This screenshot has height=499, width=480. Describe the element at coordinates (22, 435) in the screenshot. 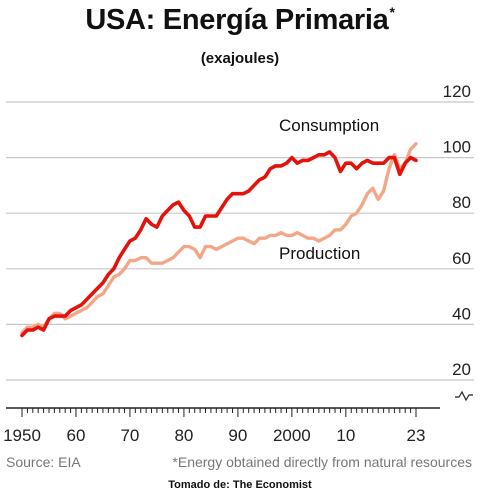

I see `x-tick-label: 1950` at that location.